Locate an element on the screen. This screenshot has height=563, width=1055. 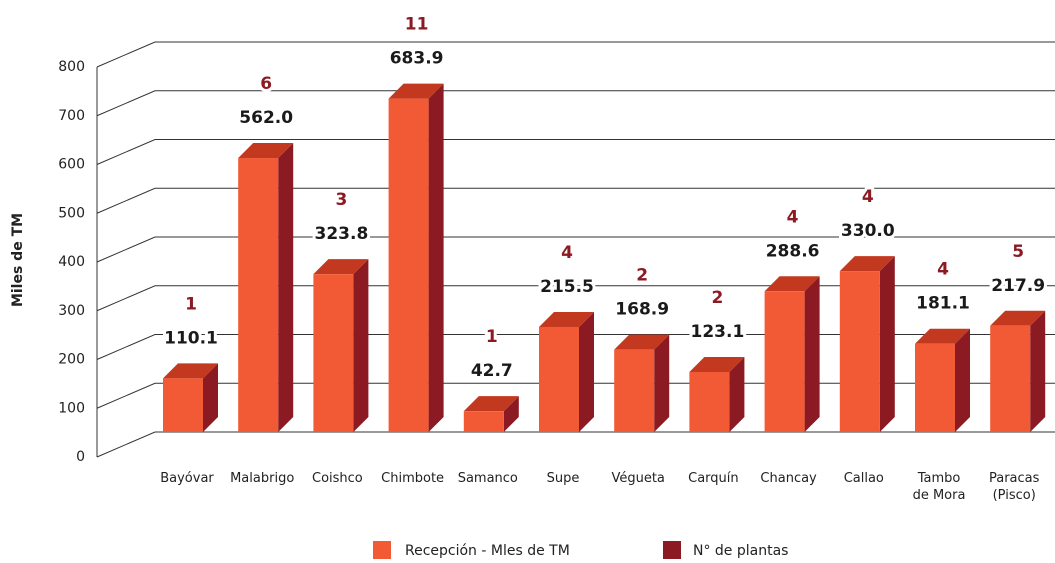
plant-count-label: 3 is located at coordinates (341, 200).